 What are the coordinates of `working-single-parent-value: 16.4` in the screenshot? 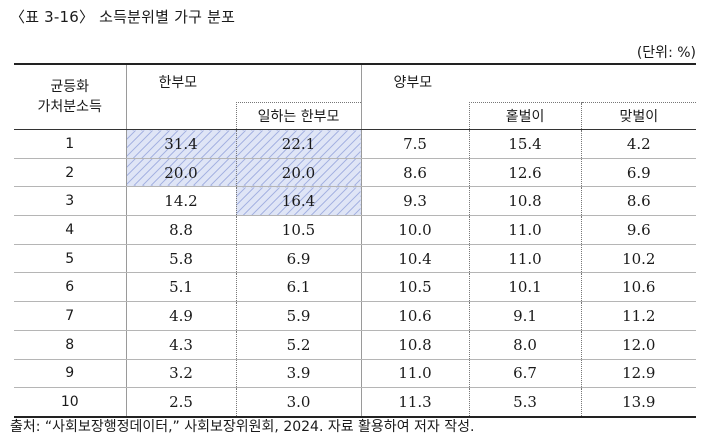 It's located at (298, 201).